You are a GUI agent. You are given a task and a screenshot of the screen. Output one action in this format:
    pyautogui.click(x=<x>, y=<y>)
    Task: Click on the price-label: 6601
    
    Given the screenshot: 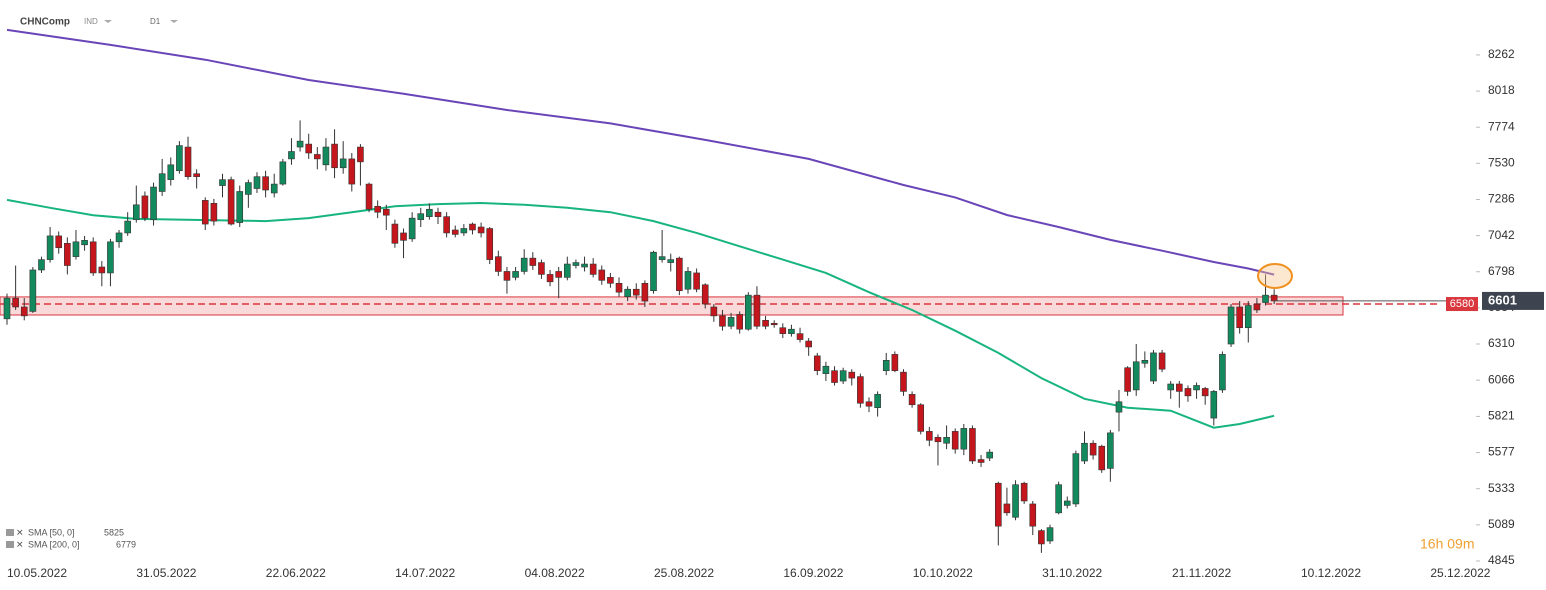 What is the action you would take?
    pyautogui.click(x=1502, y=299)
    